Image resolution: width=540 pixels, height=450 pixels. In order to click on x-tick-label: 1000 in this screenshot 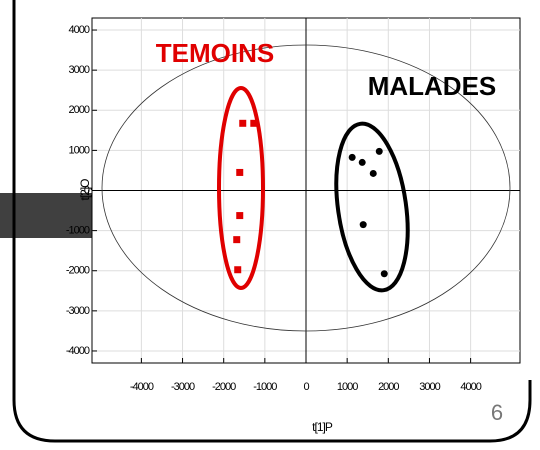, I will do `click(347, 387)`.